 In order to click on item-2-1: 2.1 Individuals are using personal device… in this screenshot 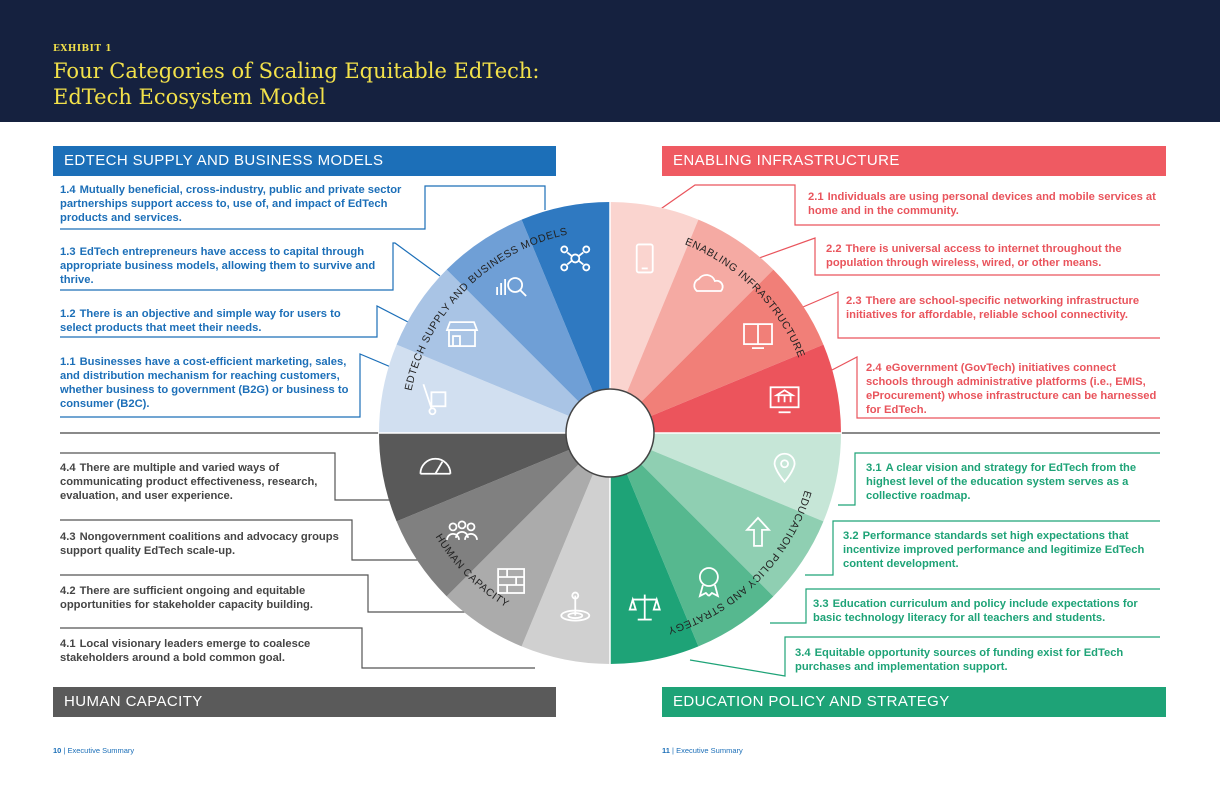, I will do `click(983, 204)`.